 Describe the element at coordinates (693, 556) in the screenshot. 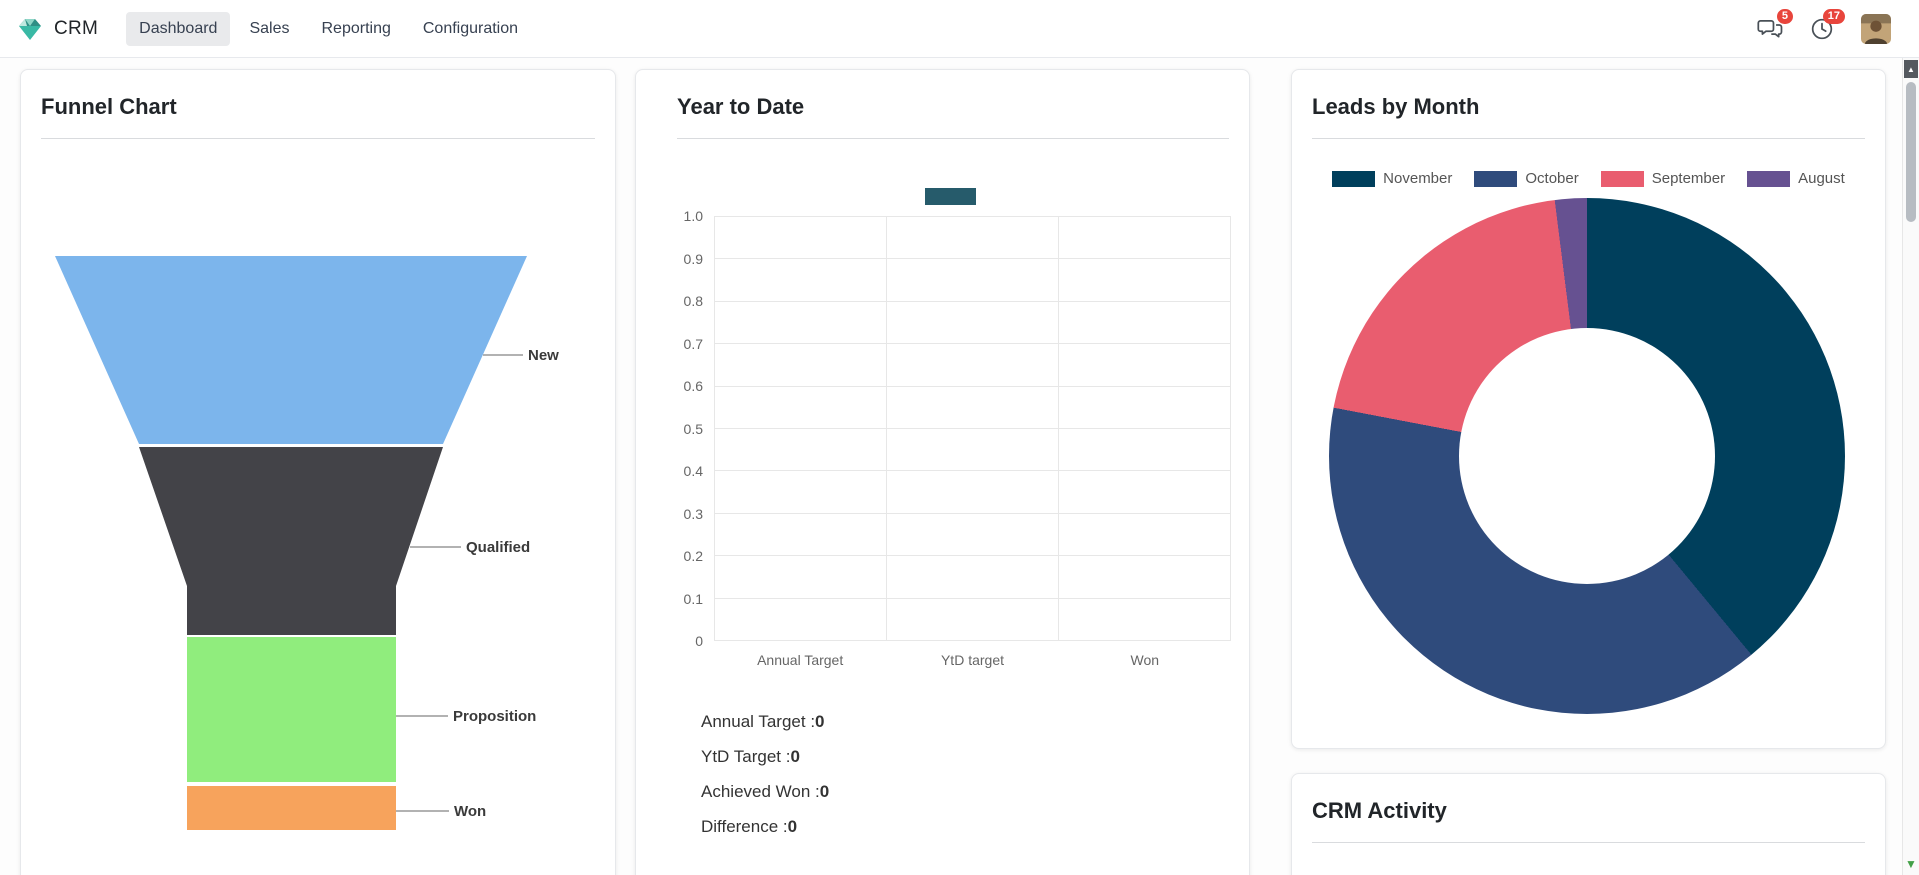

I see `y-tick: 0.2` at that location.